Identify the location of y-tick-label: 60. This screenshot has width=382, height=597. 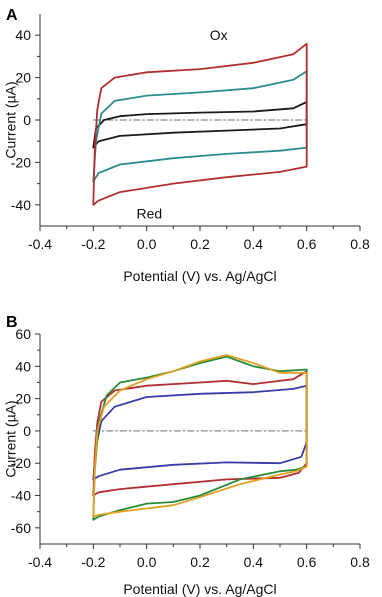
(23, 334).